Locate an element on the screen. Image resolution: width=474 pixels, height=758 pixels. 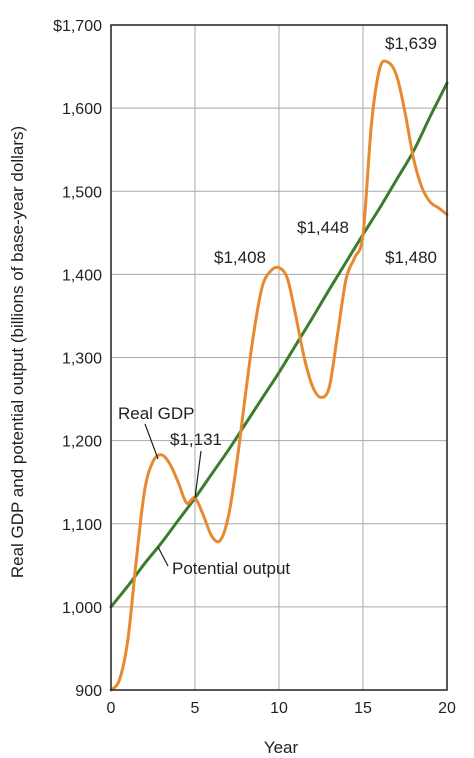
potential-output-label: Potential output is located at coordinates (231, 568).